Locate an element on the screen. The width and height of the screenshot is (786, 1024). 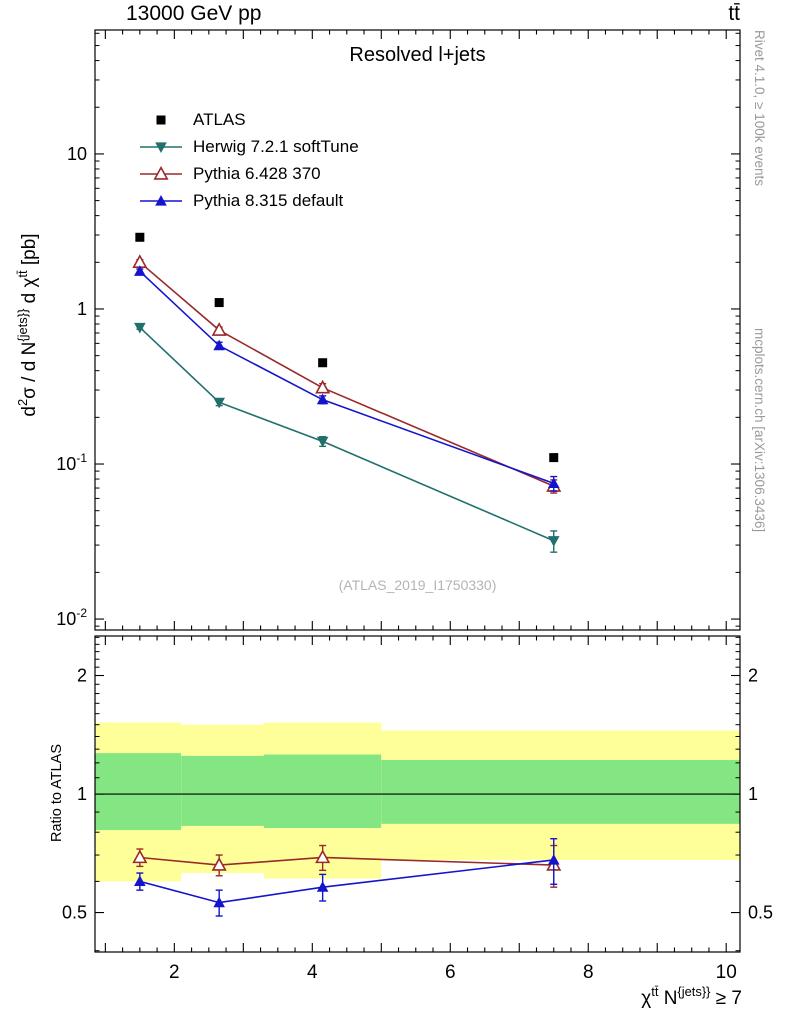
y-axis-title-ratio: Ratio to ATLAS is located at coordinates (57, 793).